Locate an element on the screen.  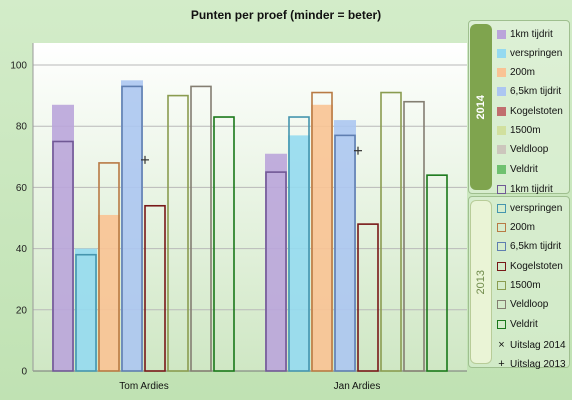
bar-2013-200m-jan-ardies is located at coordinates (322, 231).